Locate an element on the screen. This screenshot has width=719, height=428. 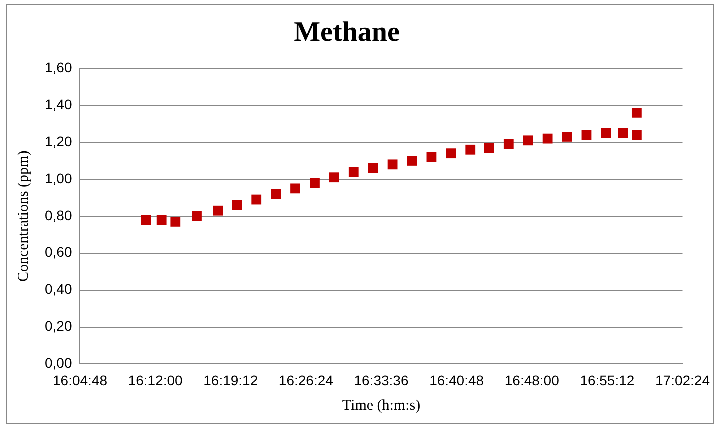
x-tick-label: 16:55:12 is located at coordinates (607, 380).